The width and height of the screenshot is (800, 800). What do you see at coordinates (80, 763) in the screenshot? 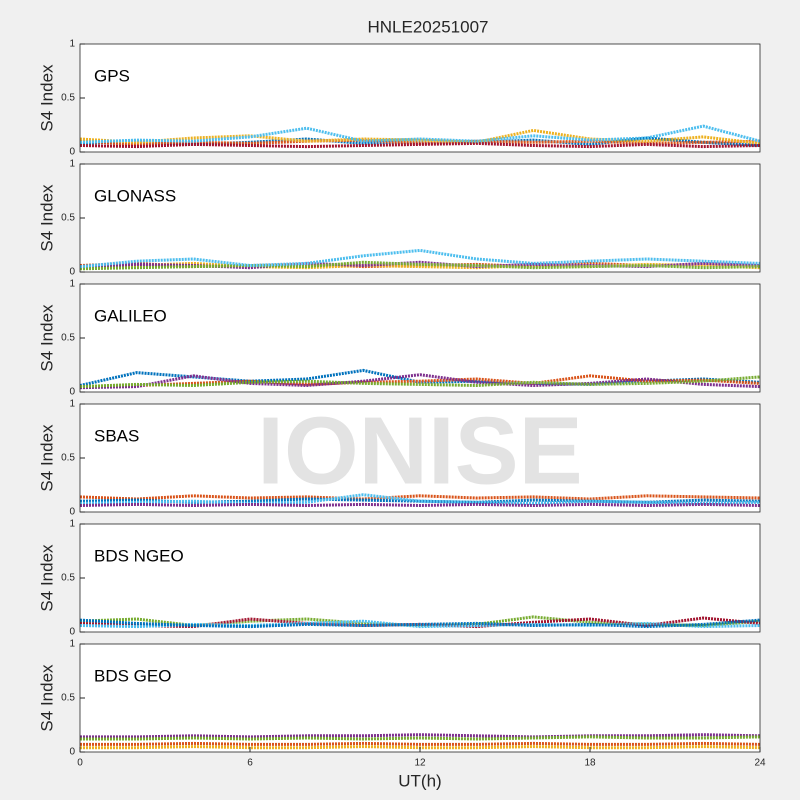
I see `x-tick-label: 0` at bounding box center [80, 763].